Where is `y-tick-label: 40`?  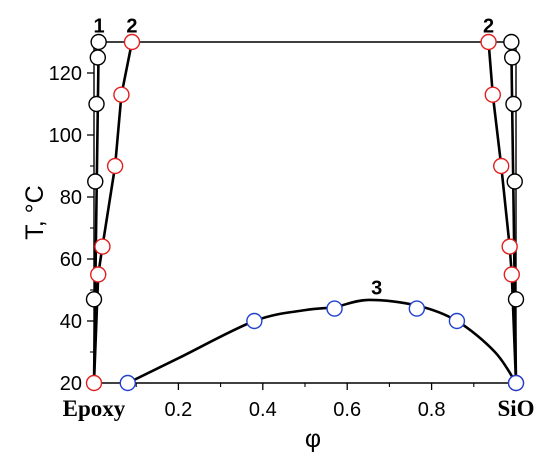 y-tick-label: 40 is located at coordinates (71, 322).